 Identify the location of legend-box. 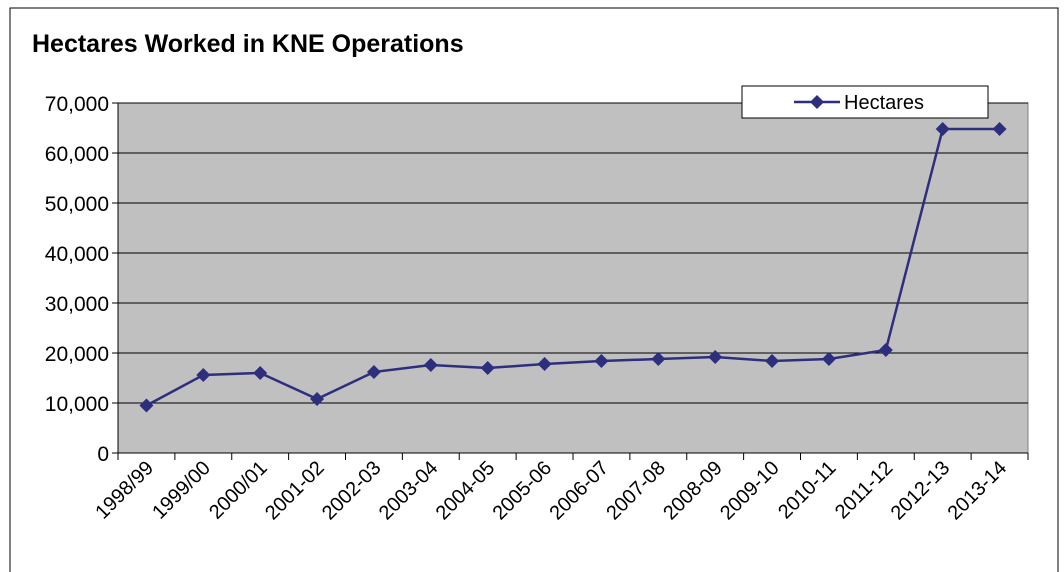
(865, 102).